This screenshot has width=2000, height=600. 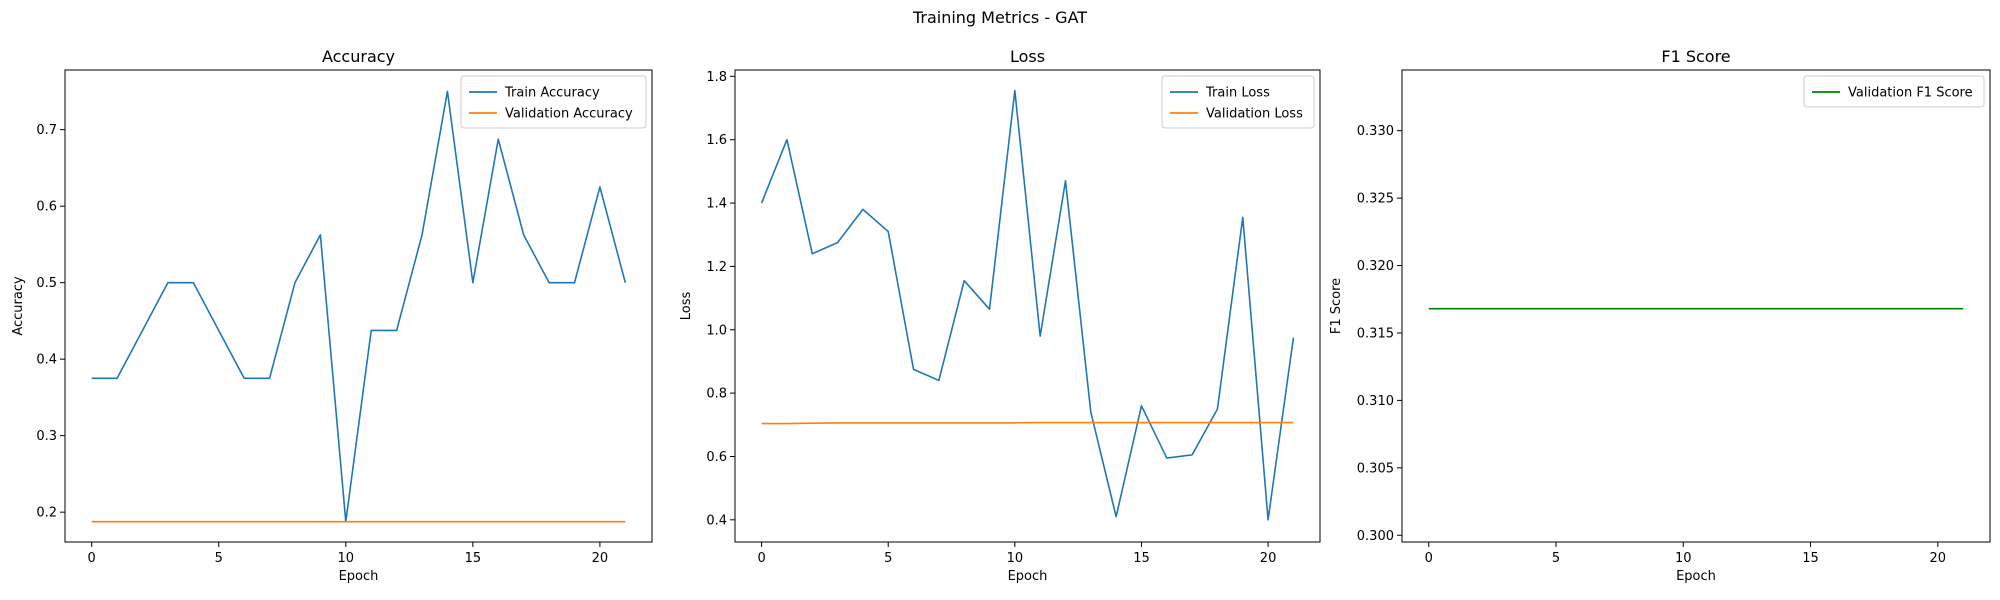 I want to click on legend: Train Loss Validation Loss, so click(x=1238, y=102).